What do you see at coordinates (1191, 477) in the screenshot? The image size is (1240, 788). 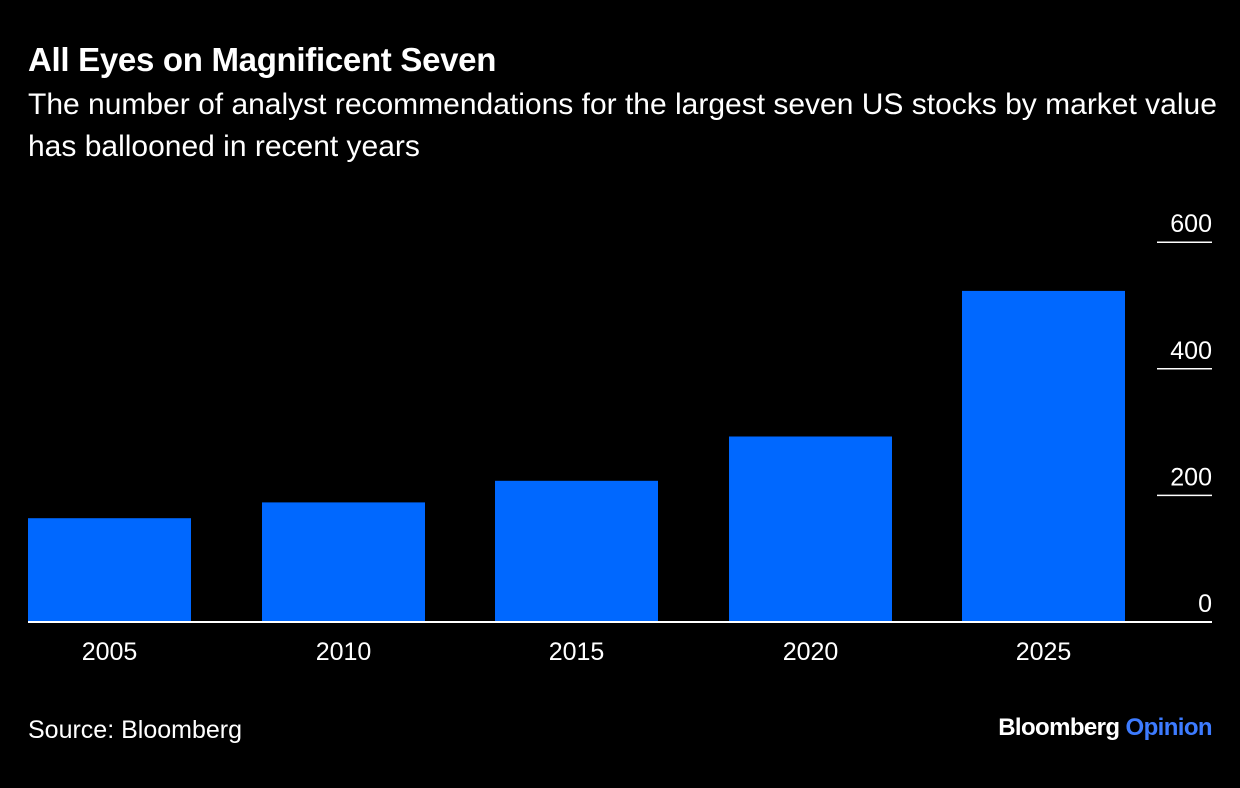 I see `y-tick-label-200: 200` at bounding box center [1191, 477].